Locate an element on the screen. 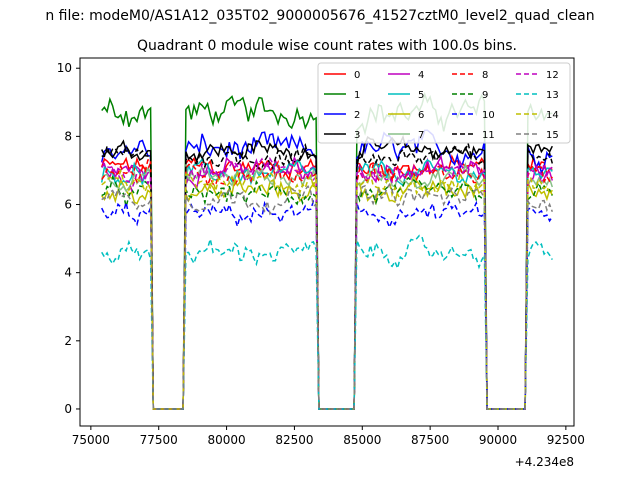  legend-box is located at coordinates (444, 103).